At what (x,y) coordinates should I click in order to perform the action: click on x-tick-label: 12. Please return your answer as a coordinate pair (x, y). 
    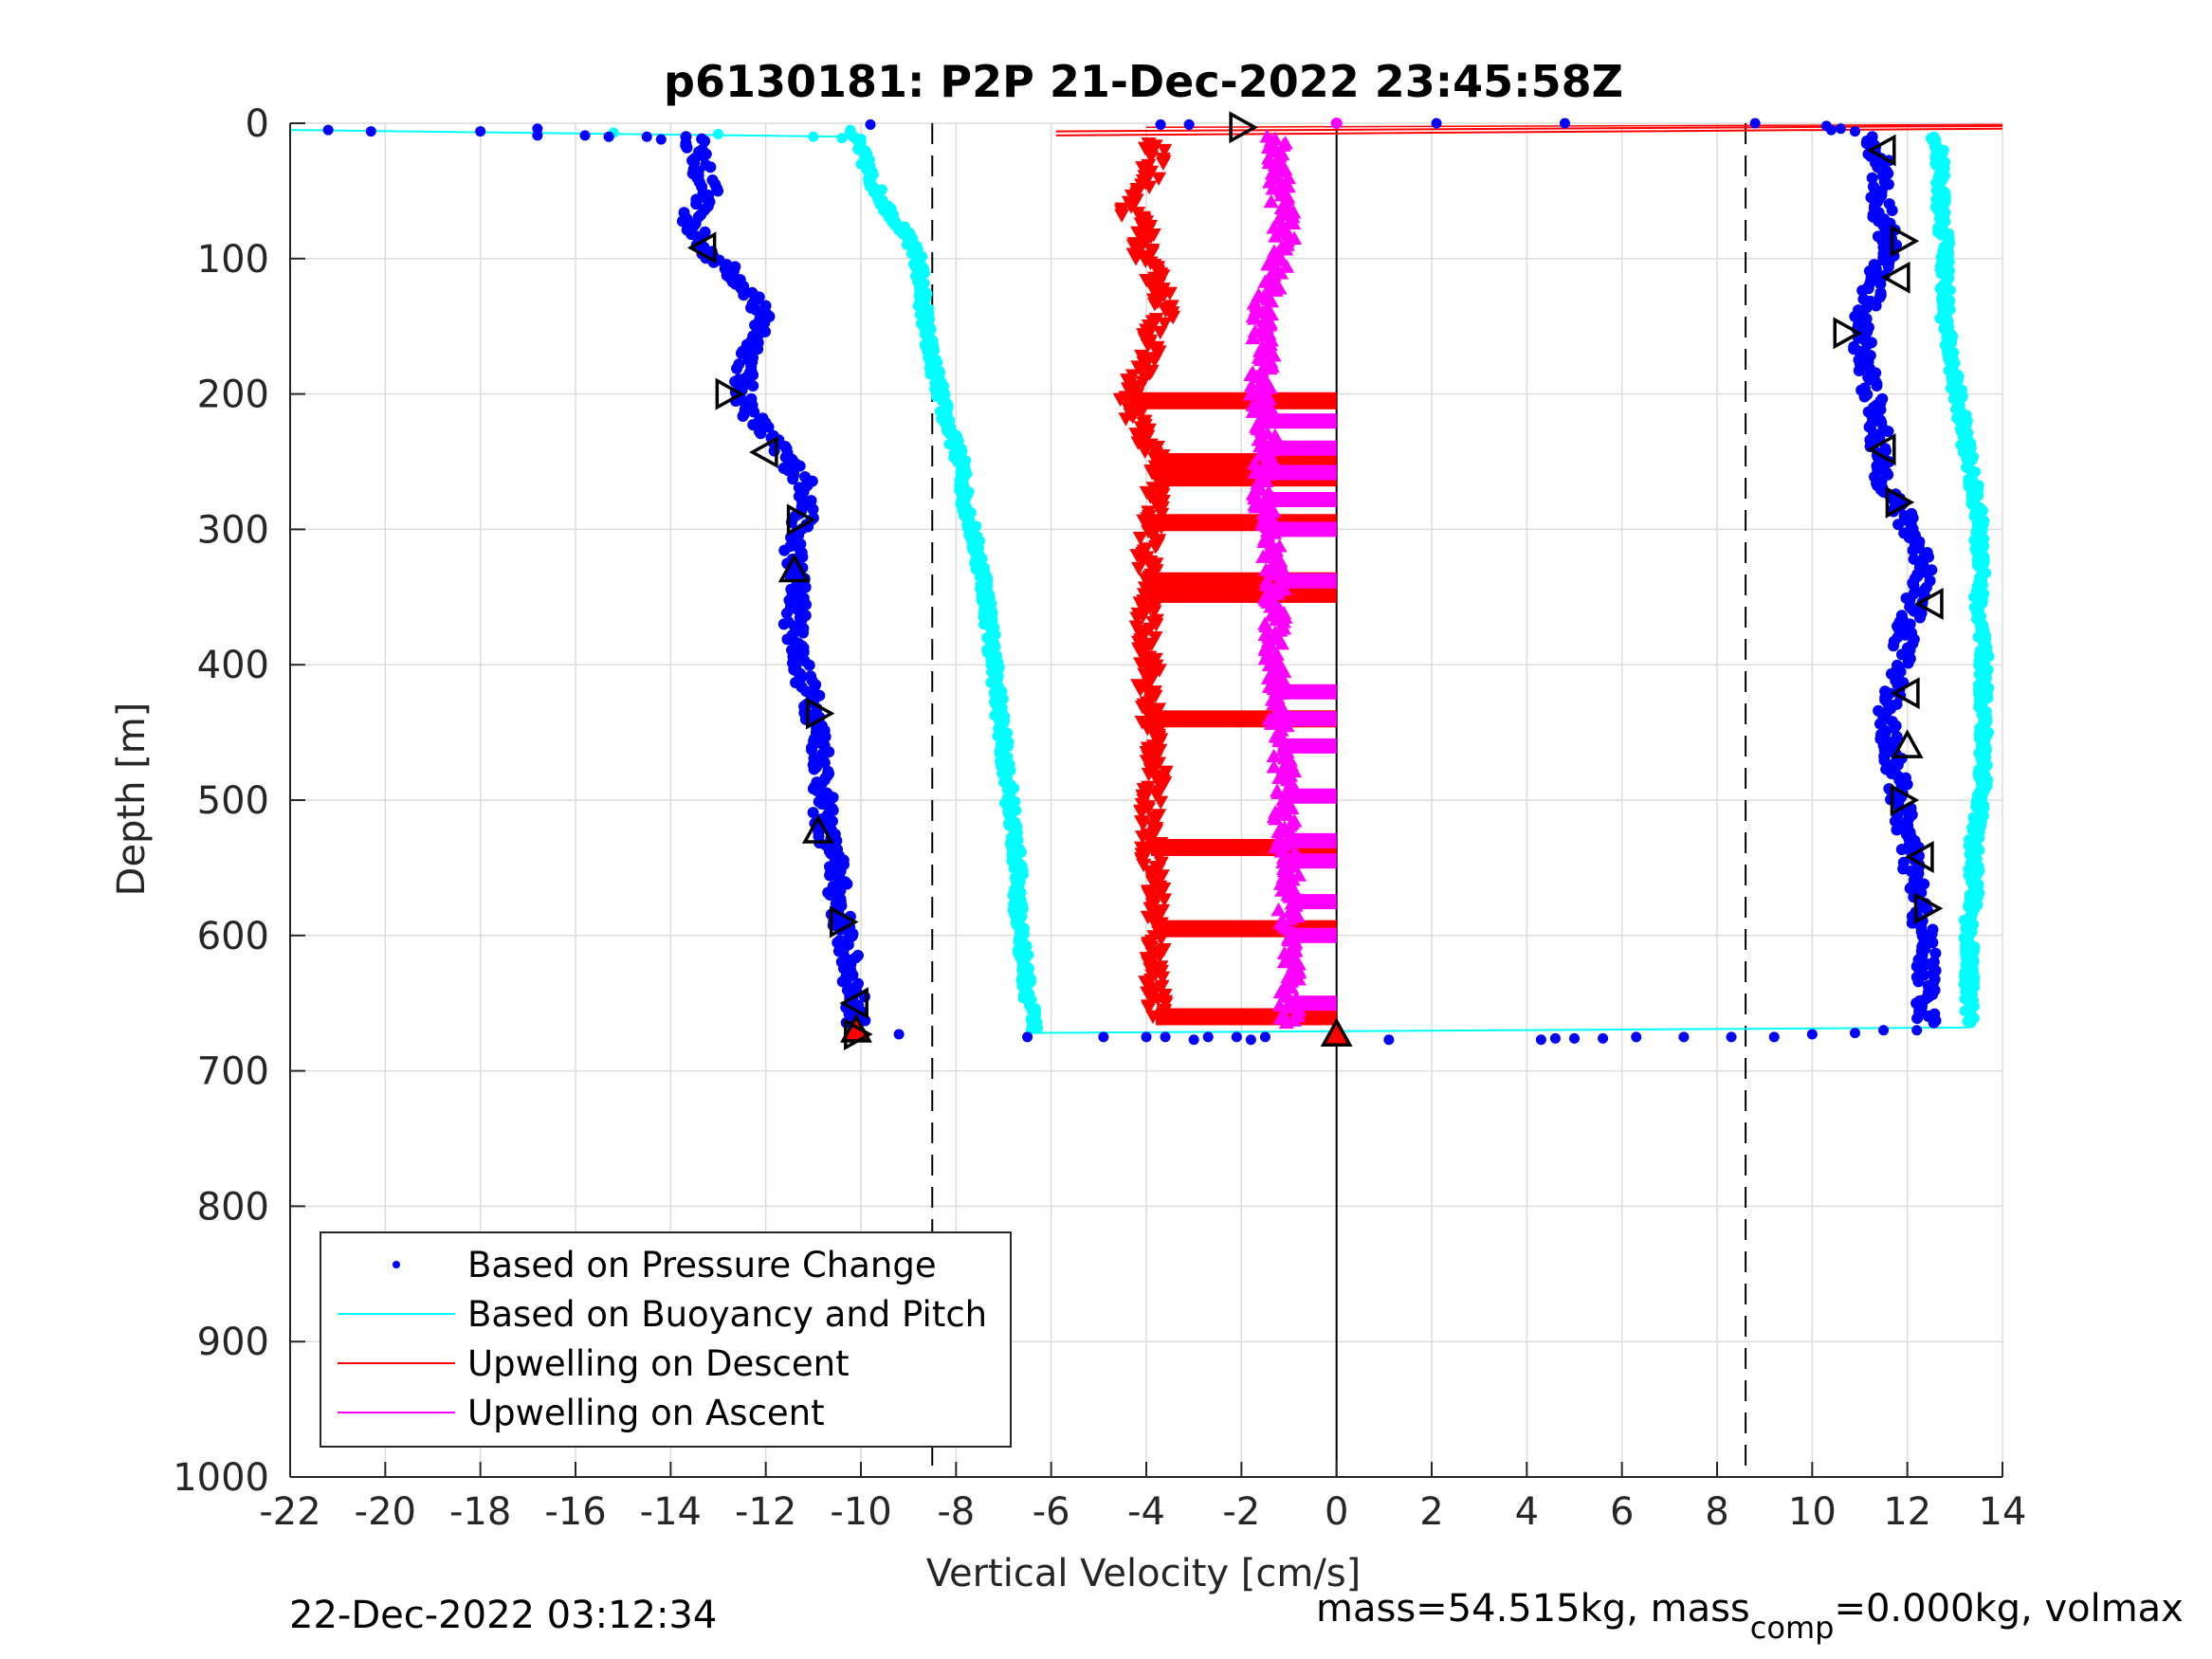
    Looking at the image, I should click on (1907, 1512).